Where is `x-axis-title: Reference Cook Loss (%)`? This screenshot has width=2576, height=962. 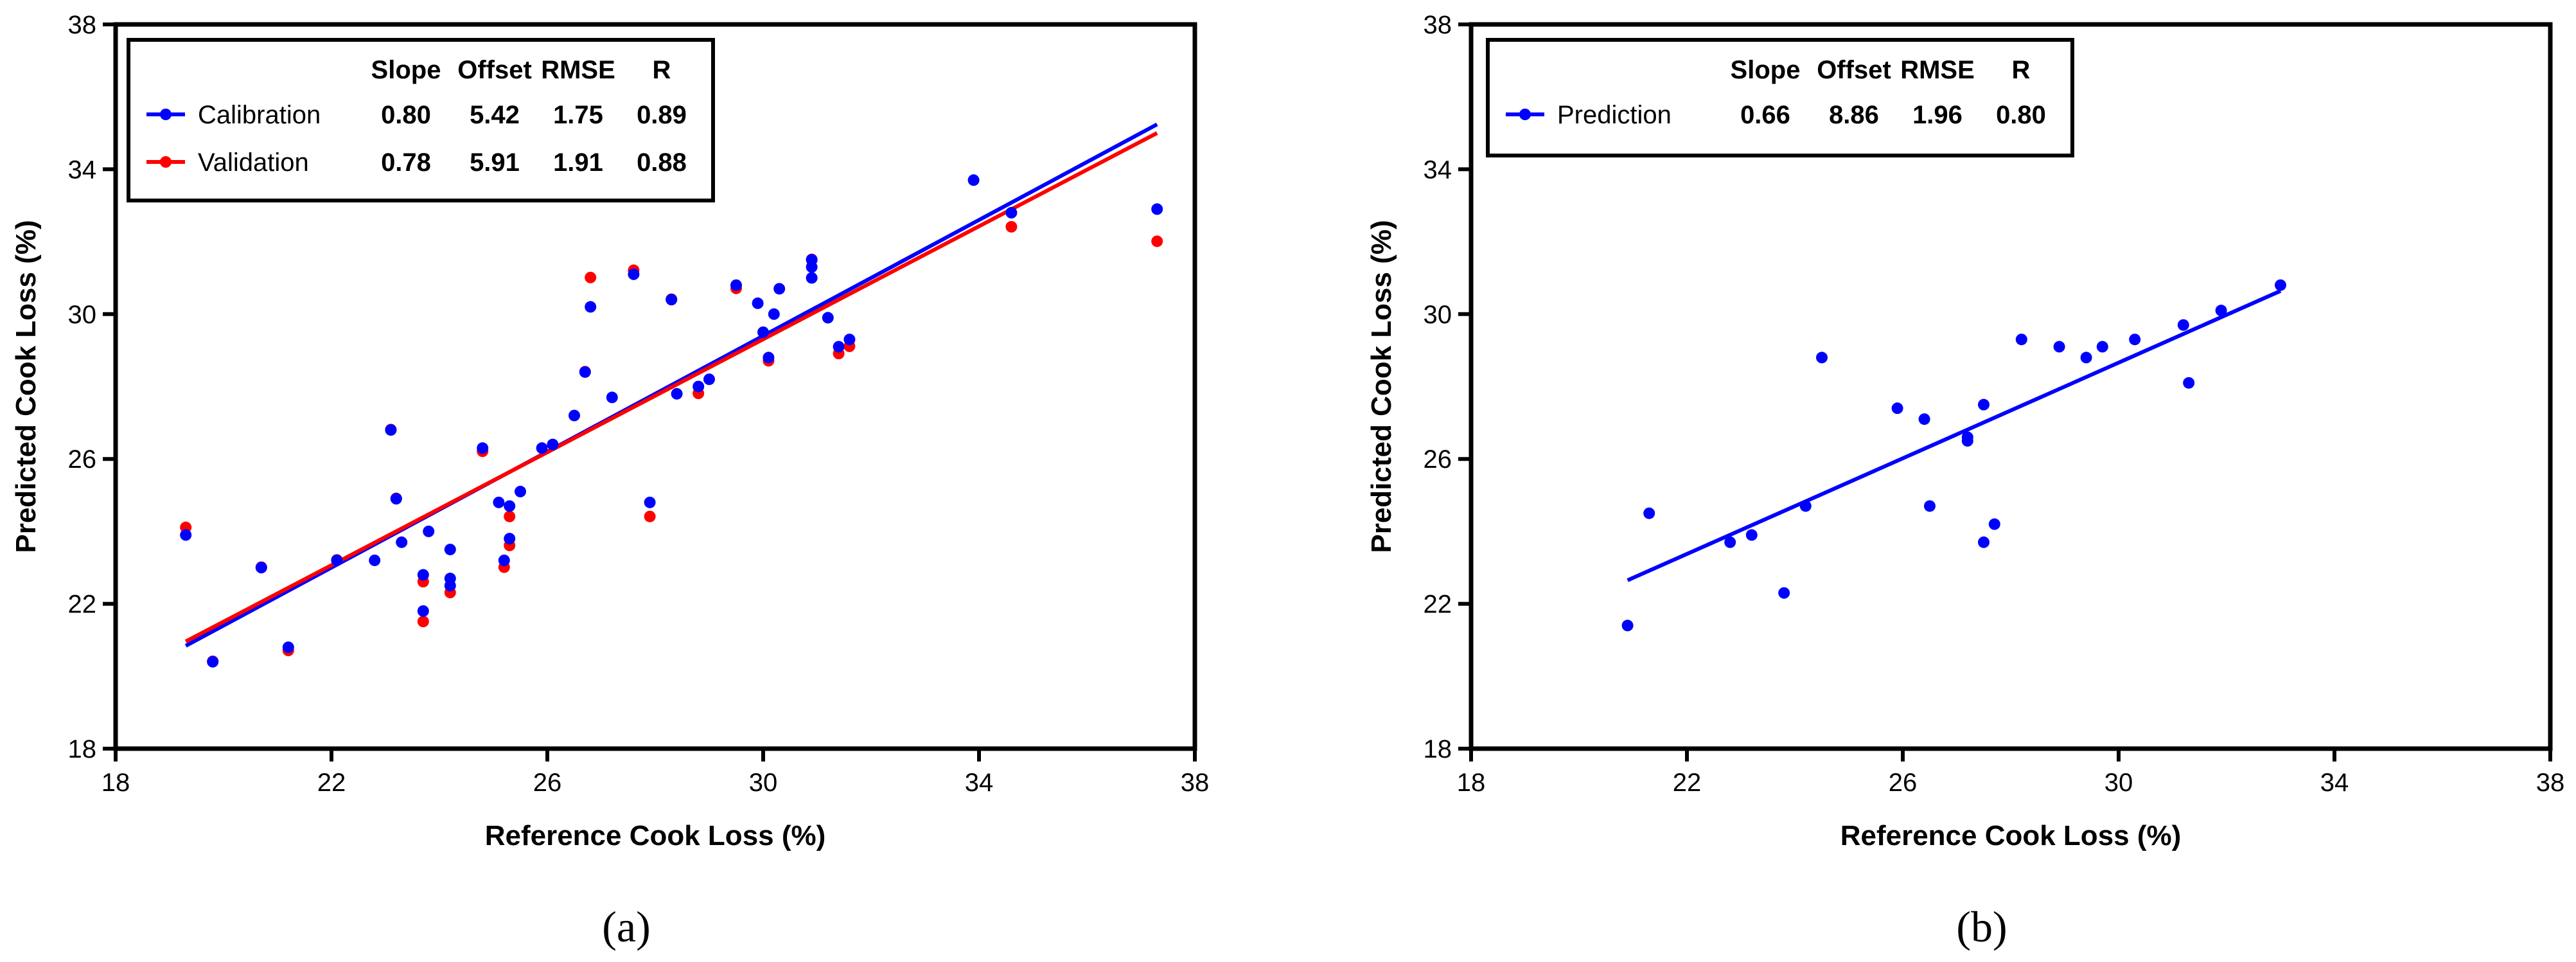 x-axis-title: Reference Cook Loss (%) is located at coordinates (2011, 836).